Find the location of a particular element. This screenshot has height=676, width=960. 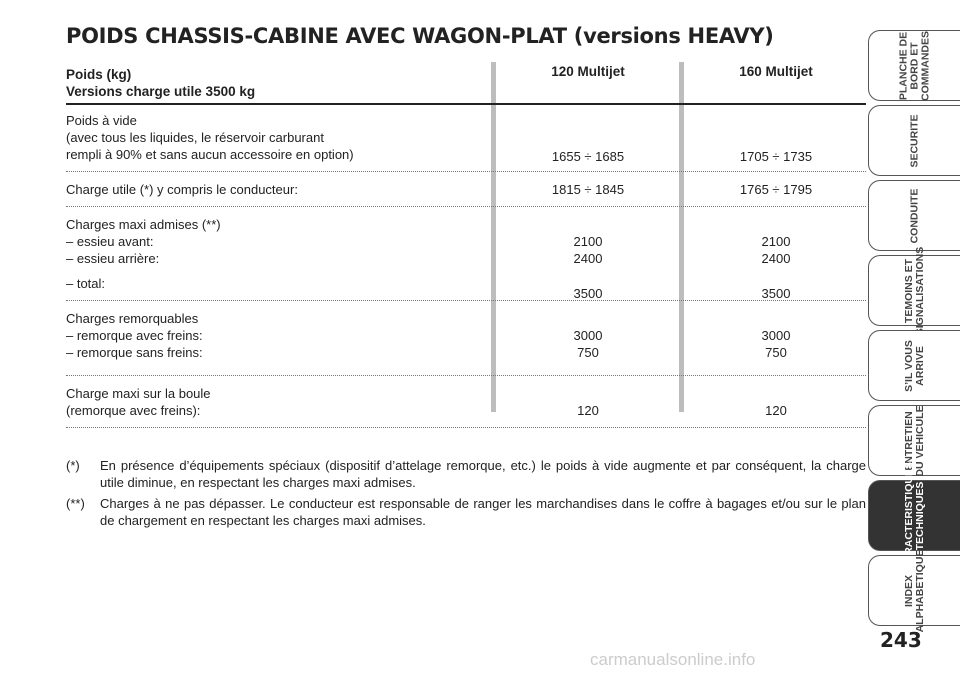

header-rule is located at coordinates (466, 104).